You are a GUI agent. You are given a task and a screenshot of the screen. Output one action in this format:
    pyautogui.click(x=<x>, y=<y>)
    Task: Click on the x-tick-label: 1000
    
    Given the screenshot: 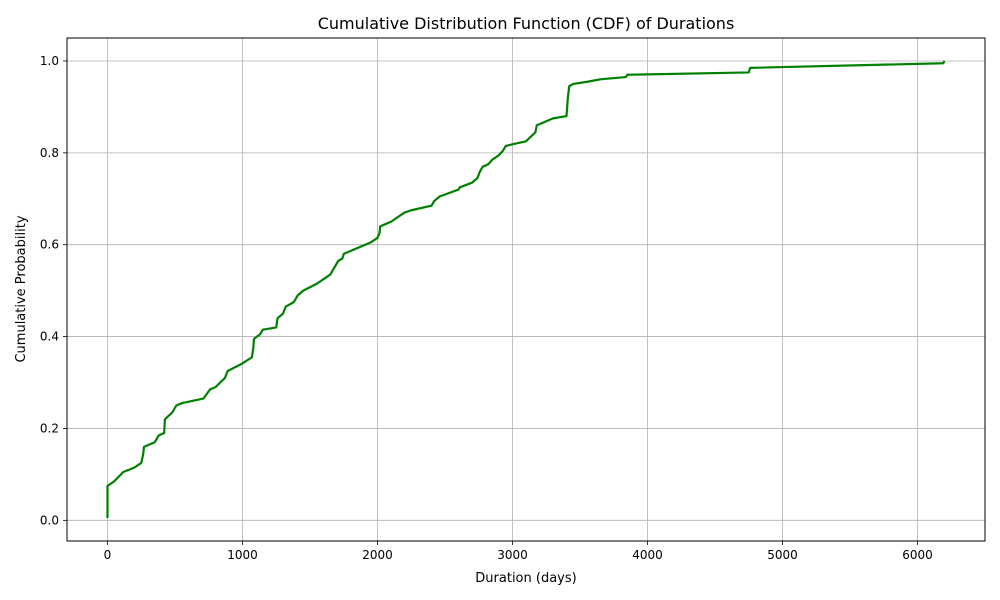 What is the action you would take?
    pyautogui.click(x=242, y=555)
    